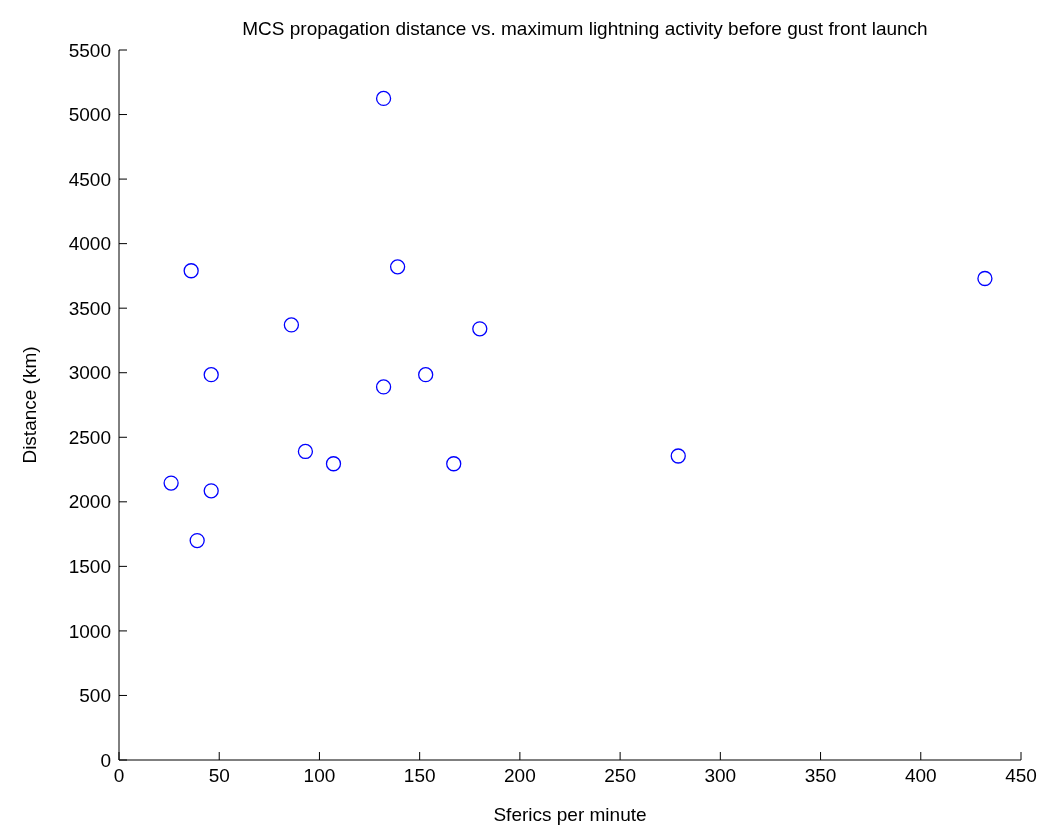  What do you see at coordinates (585, 28) in the screenshot?
I see `chart-title: MCS propagation distance vs. maximum lightning activity before gust front launch` at bounding box center [585, 28].